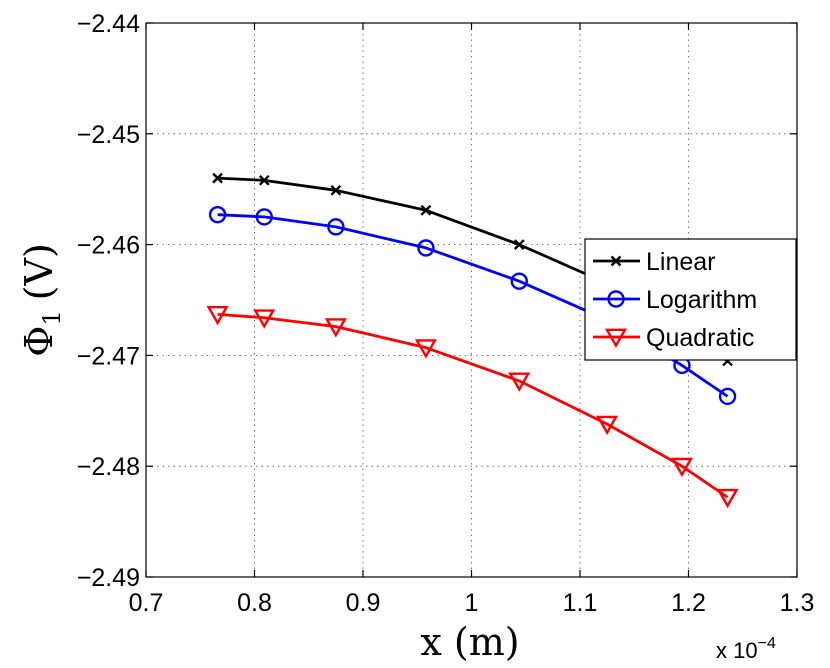 The width and height of the screenshot is (830, 668). I want to click on x-multiplier-base: x 10, so click(737, 650).